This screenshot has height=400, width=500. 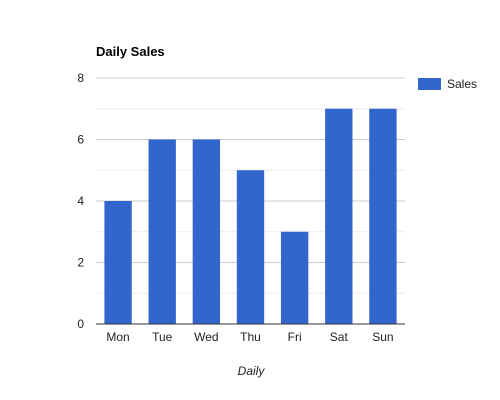 What do you see at coordinates (206, 337) in the screenshot?
I see `x-tick-label: Wed` at bounding box center [206, 337].